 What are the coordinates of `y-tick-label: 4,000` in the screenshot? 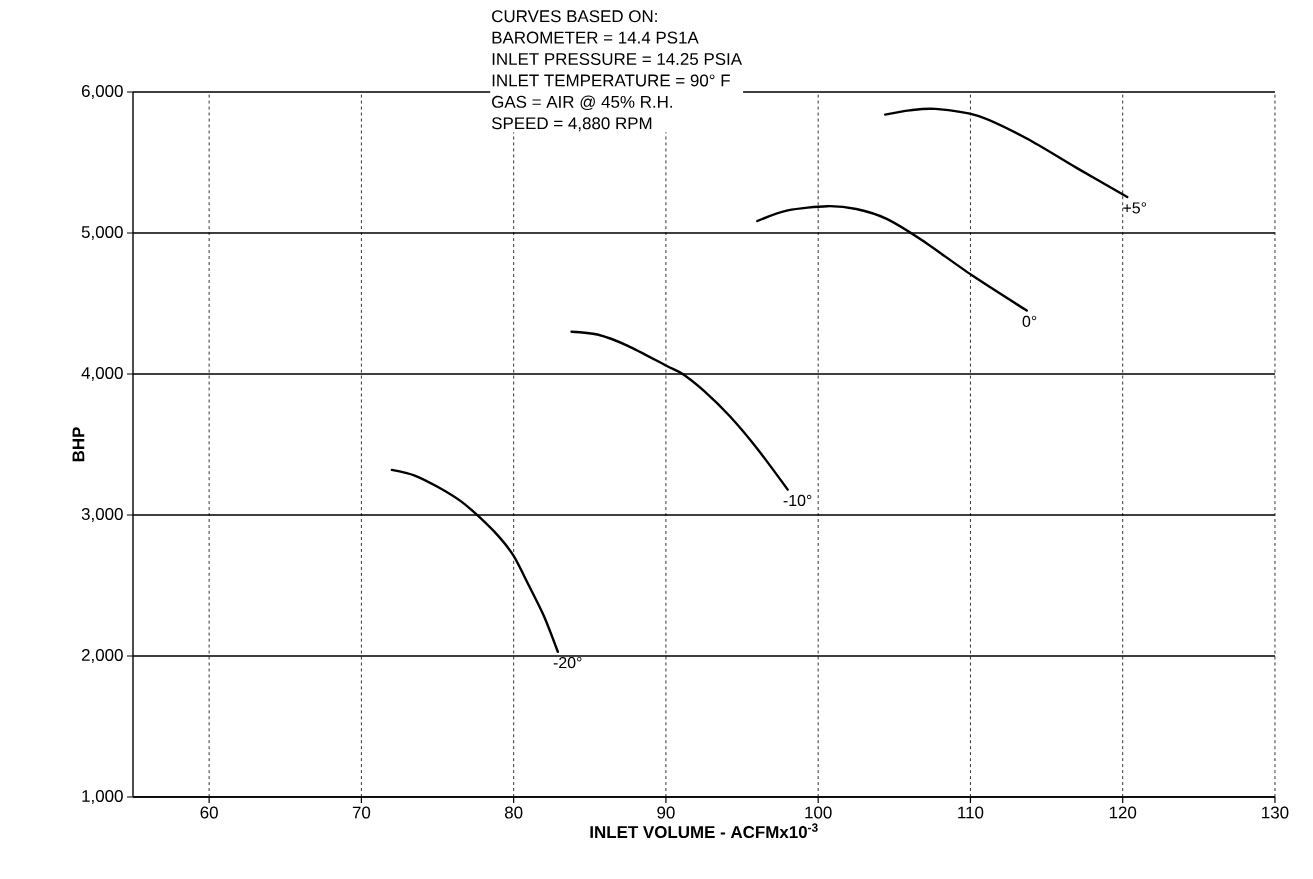 It's located at (102, 374).